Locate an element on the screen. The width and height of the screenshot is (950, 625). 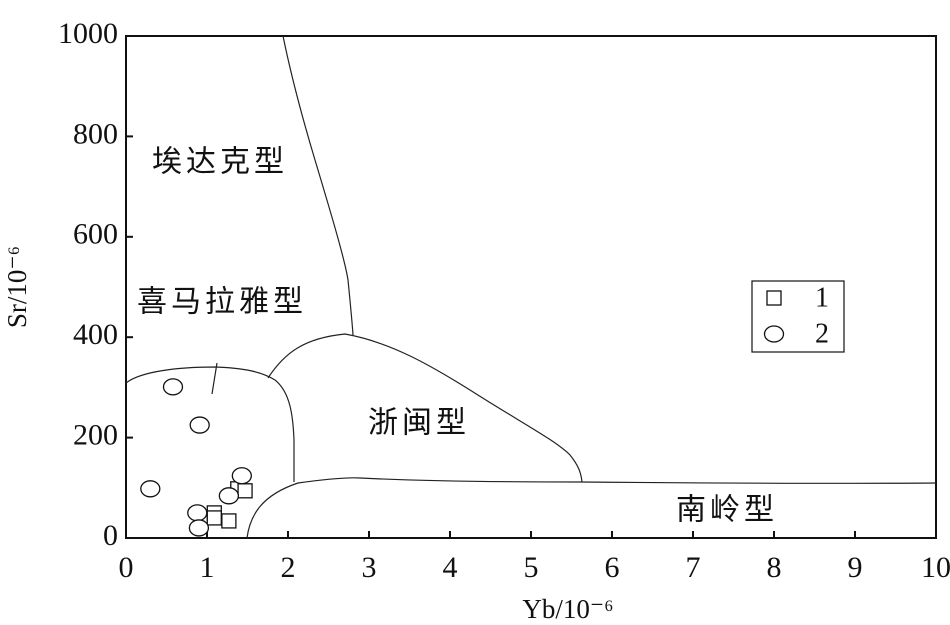
x-tick-label: 5 is located at coordinates (531, 567).